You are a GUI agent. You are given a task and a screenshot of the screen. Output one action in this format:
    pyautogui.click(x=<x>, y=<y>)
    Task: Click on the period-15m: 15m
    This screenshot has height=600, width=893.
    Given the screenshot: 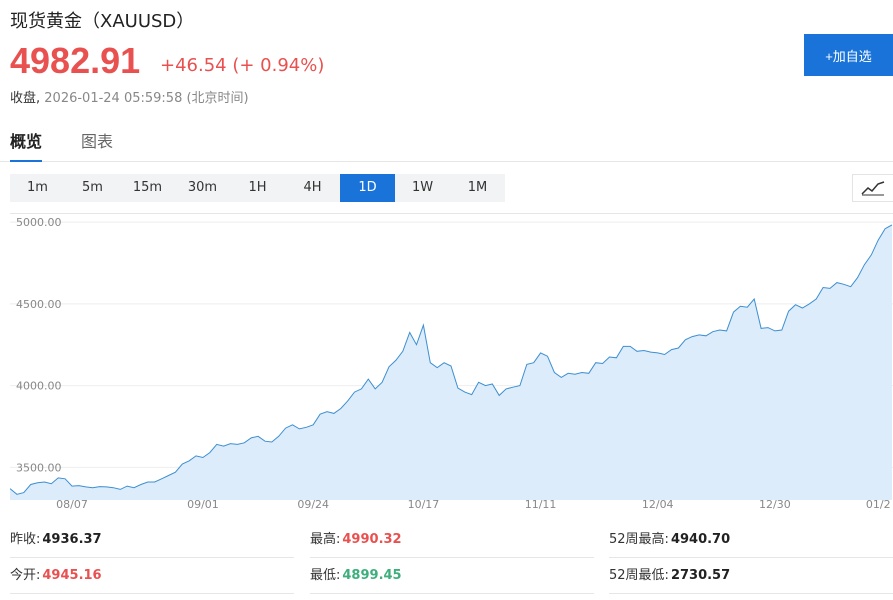 What is the action you would take?
    pyautogui.click(x=147, y=187)
    